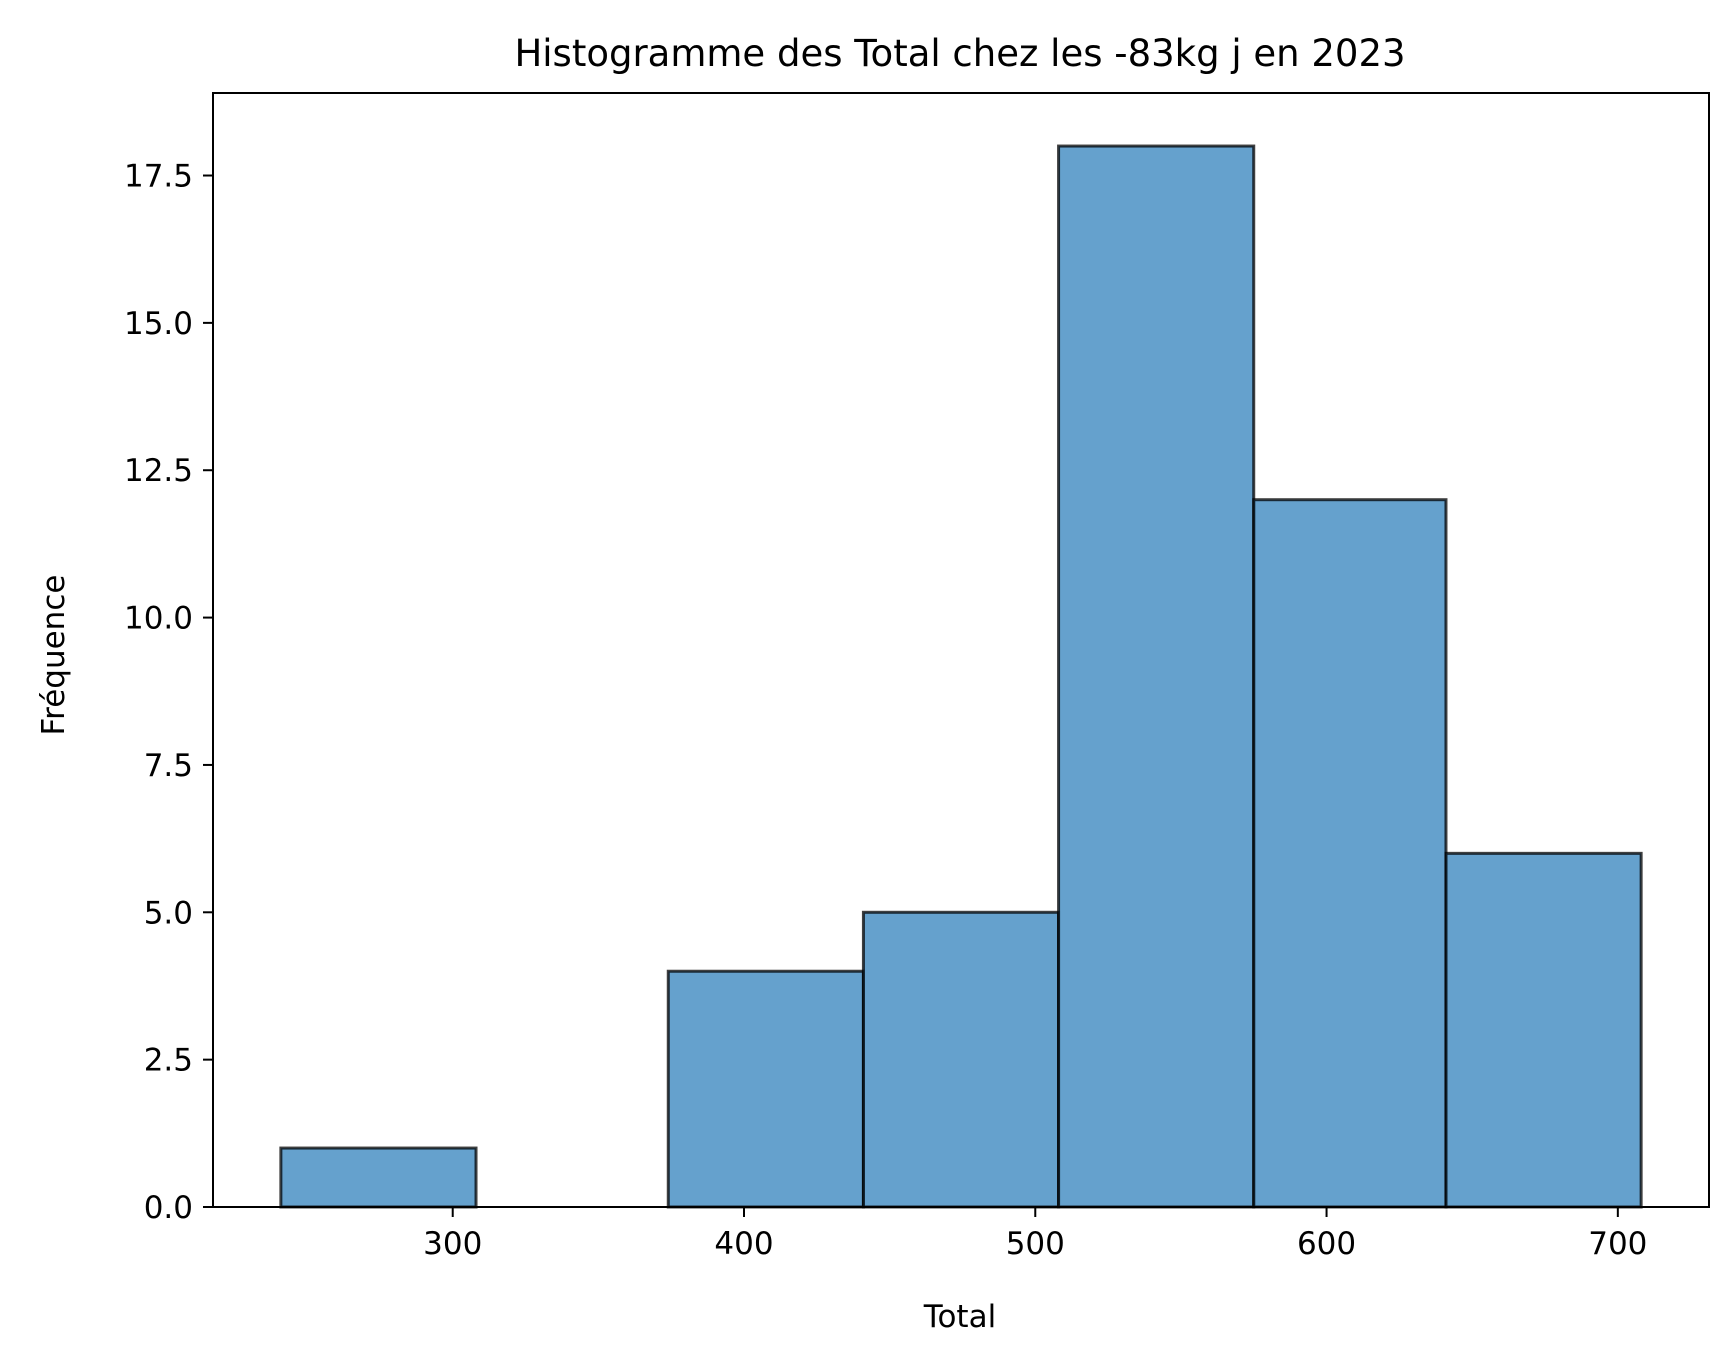  What do you see at coordinates (158, 324) in the screenshot?
I see `y-tick-label: 15.0` at bounding box center [158, 324].